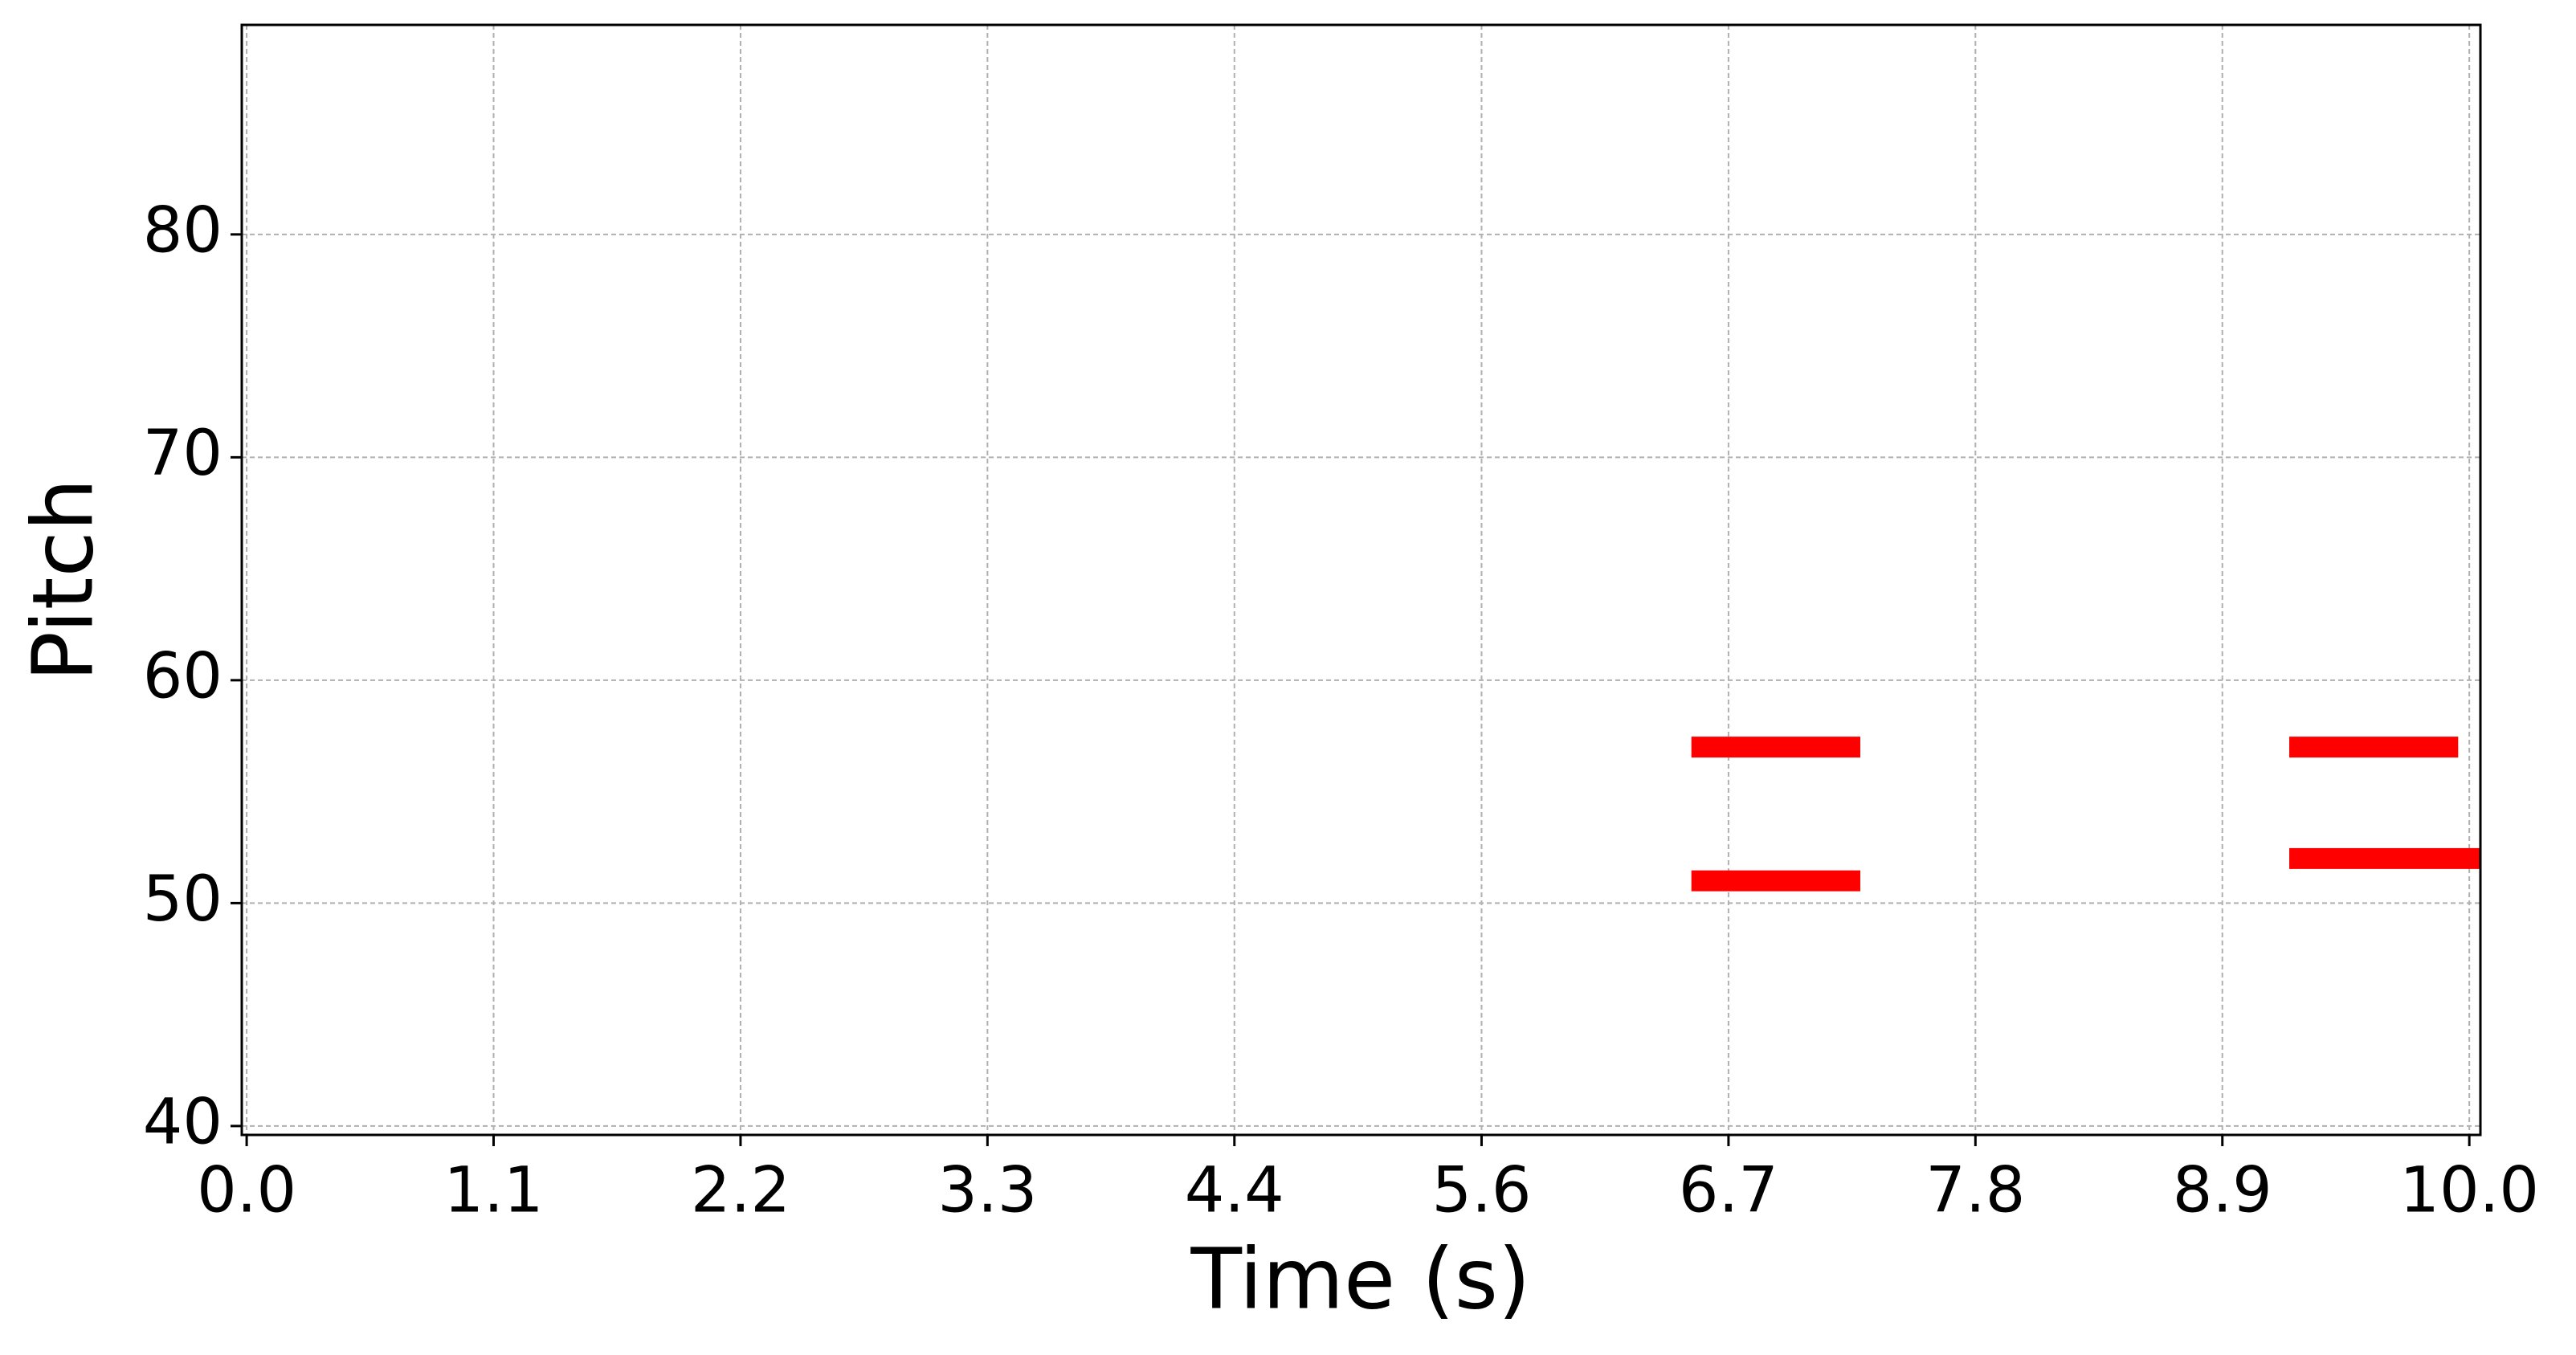 The height and width of the screenshot is (1355, 2576). Describe the element at coordinates (493, 1190) in the screenshot. I see `x-tick-label: 1.1` at that location.